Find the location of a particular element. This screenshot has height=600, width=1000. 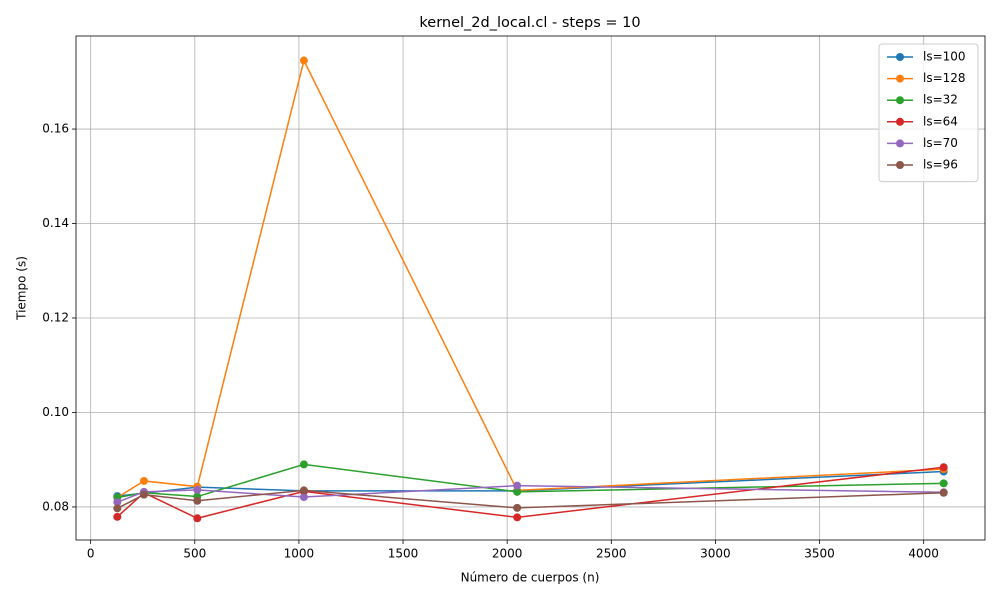

legend-label: ls=100 is located at coordinates (944, 57).